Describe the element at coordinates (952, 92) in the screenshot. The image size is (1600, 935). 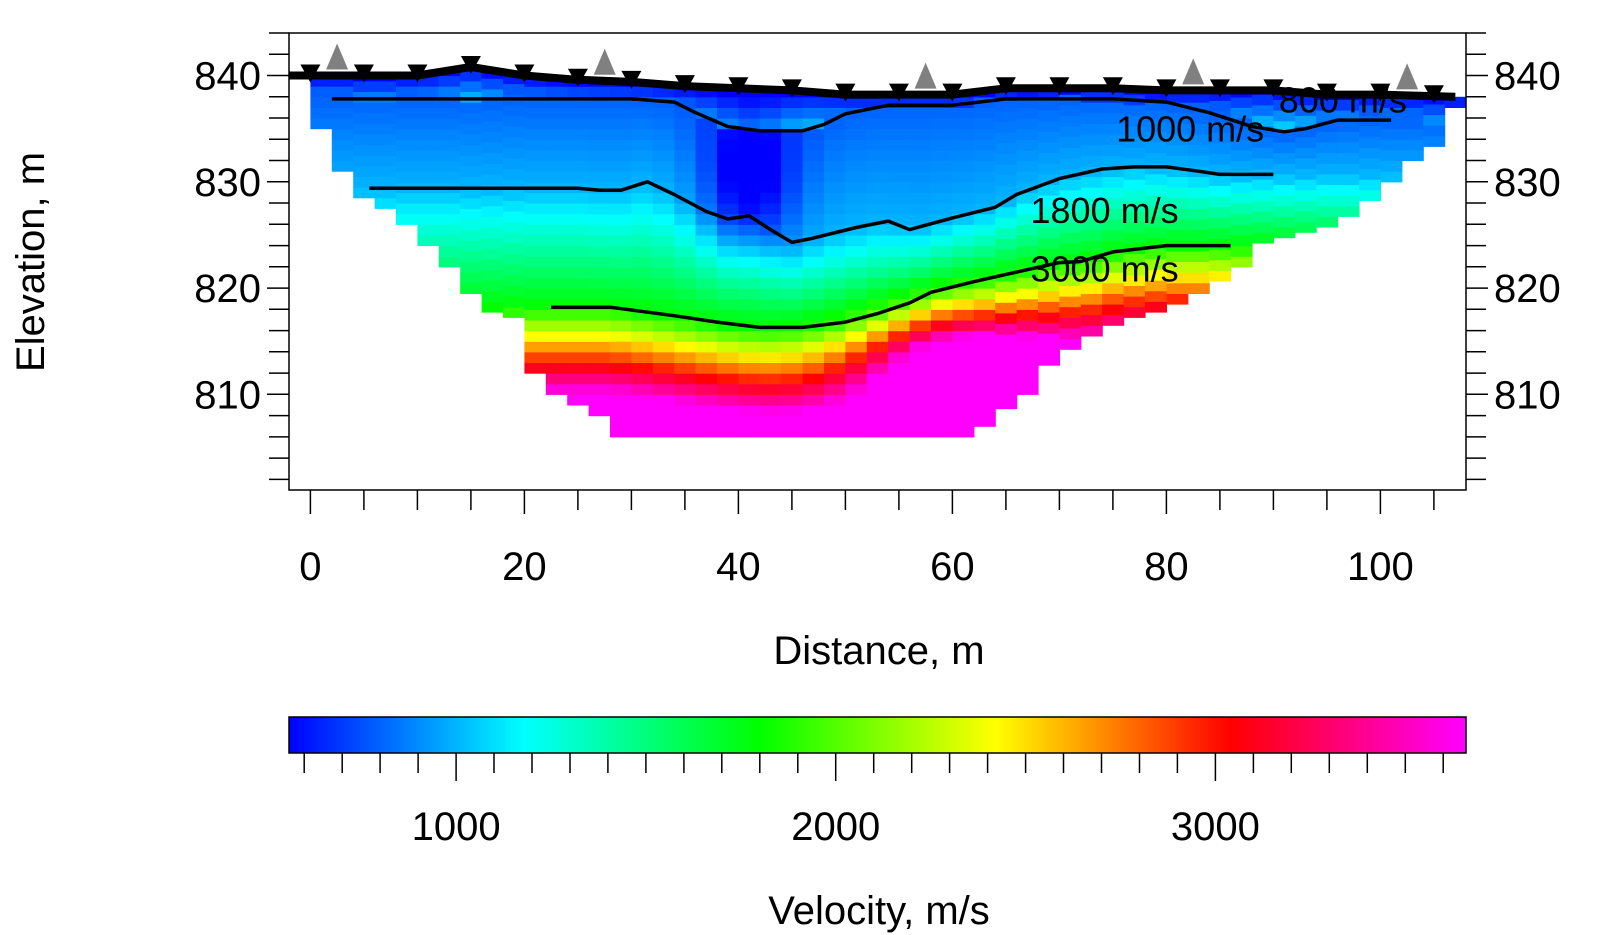
I see `receiver-marker` at that location.